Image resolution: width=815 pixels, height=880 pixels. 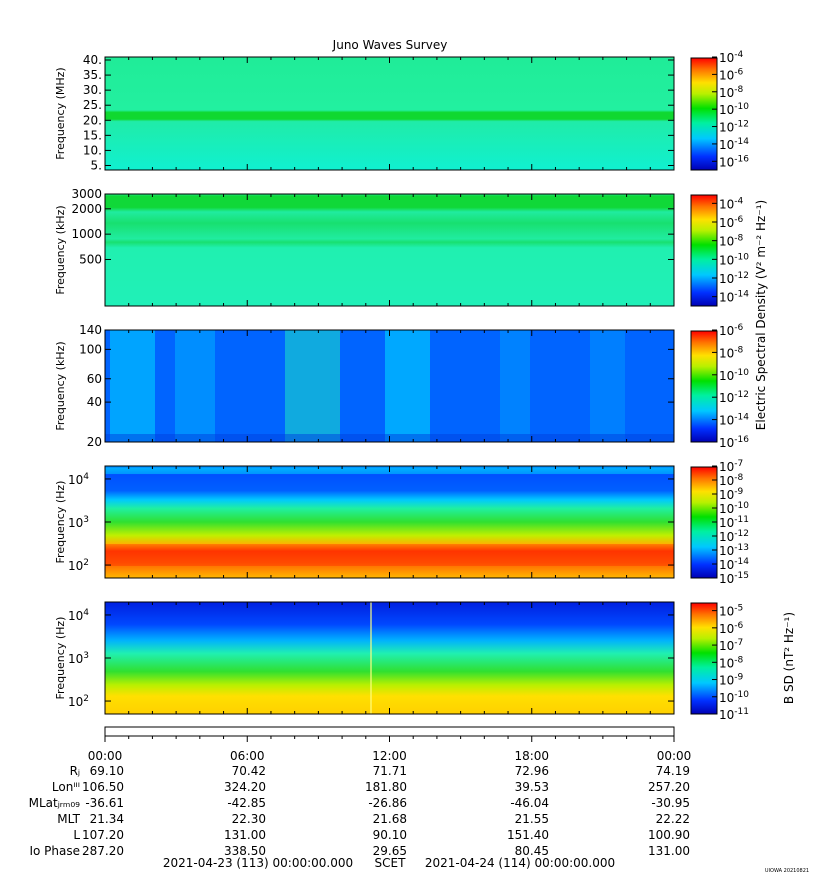 What do you see at coordinates (78, 615) in the screenshot?
I see `y-tick-label: 104` at bounding box center [78, 615].